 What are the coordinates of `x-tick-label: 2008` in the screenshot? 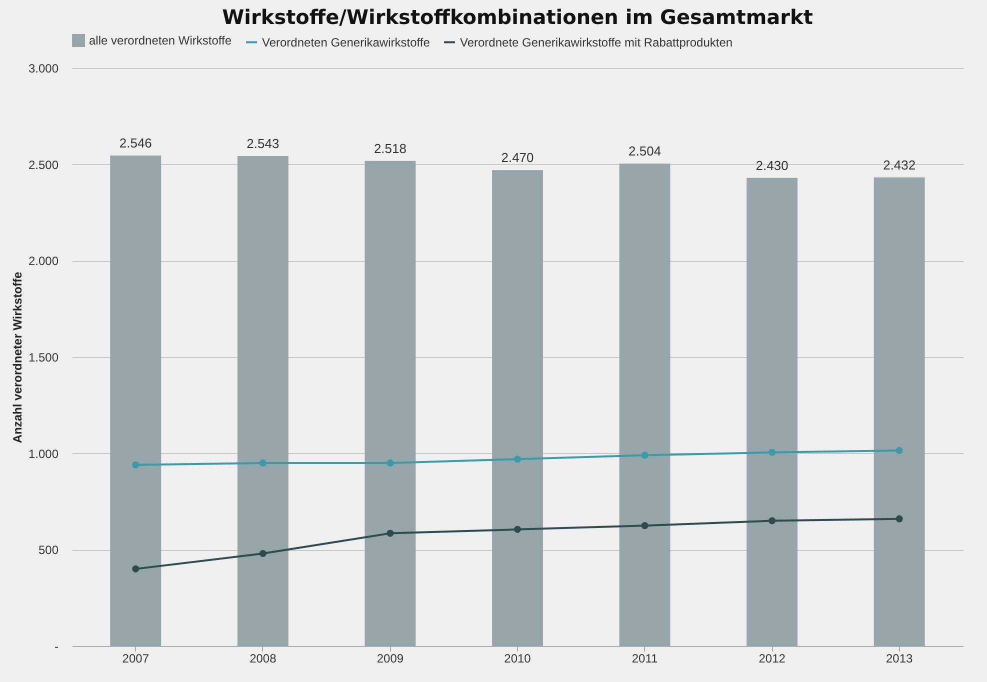 It's located at (263, 659).